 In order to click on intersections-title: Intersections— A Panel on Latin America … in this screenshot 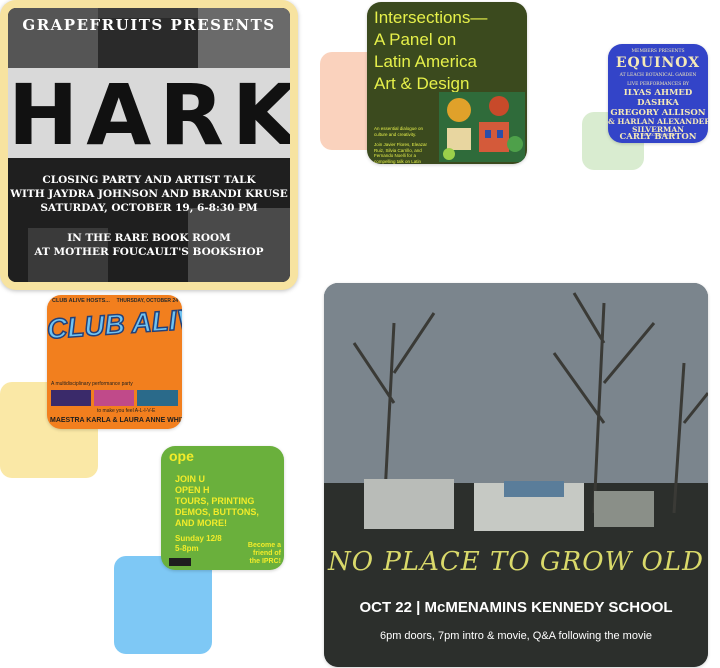, I will do `click(449, 51)`.